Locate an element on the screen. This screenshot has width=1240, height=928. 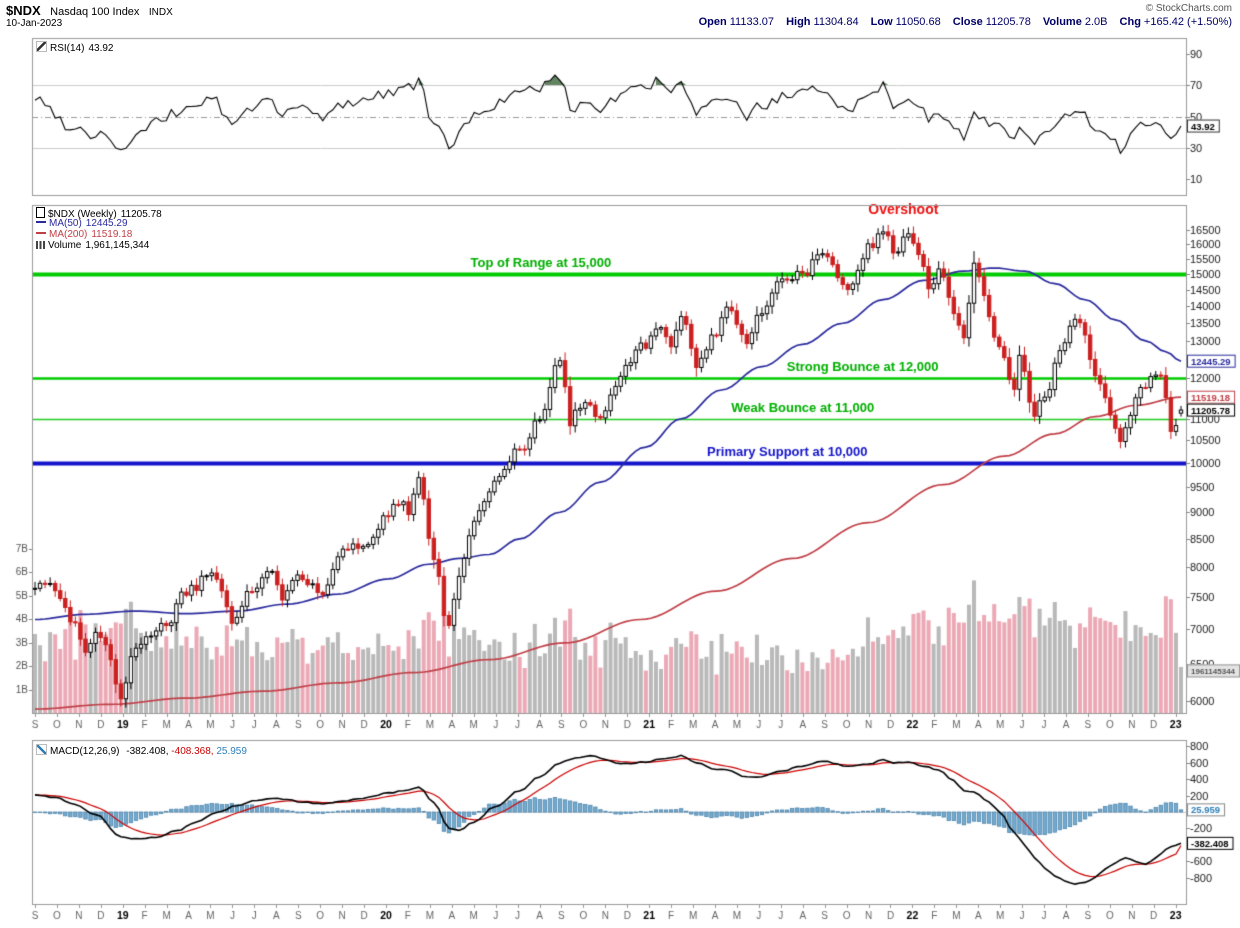
rsi-icon is located at coordinates (41, 46).